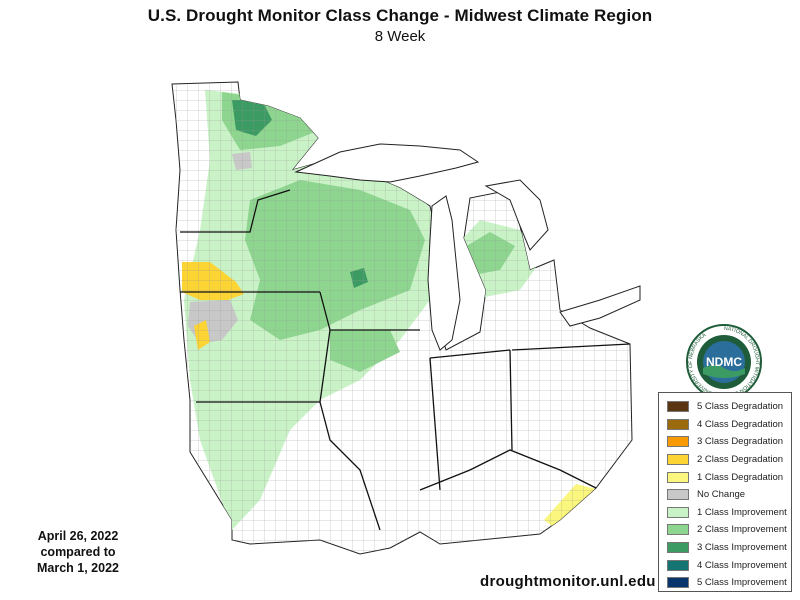  I want to click on legend-label: 2 Class Improvement, so click(742, 530).